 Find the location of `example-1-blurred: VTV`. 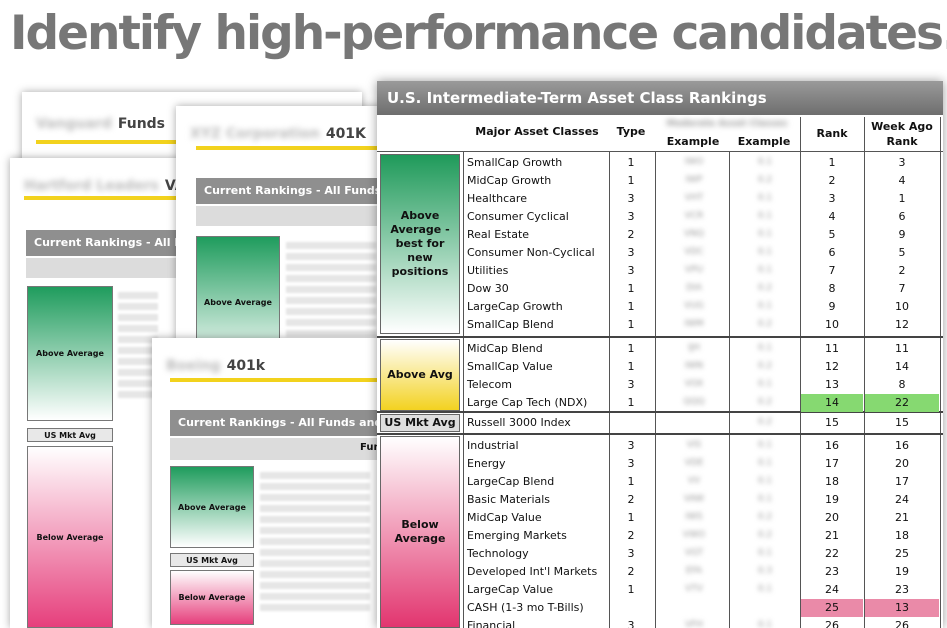

example-1-blurred: VTV is located at coordinates (694, 589).